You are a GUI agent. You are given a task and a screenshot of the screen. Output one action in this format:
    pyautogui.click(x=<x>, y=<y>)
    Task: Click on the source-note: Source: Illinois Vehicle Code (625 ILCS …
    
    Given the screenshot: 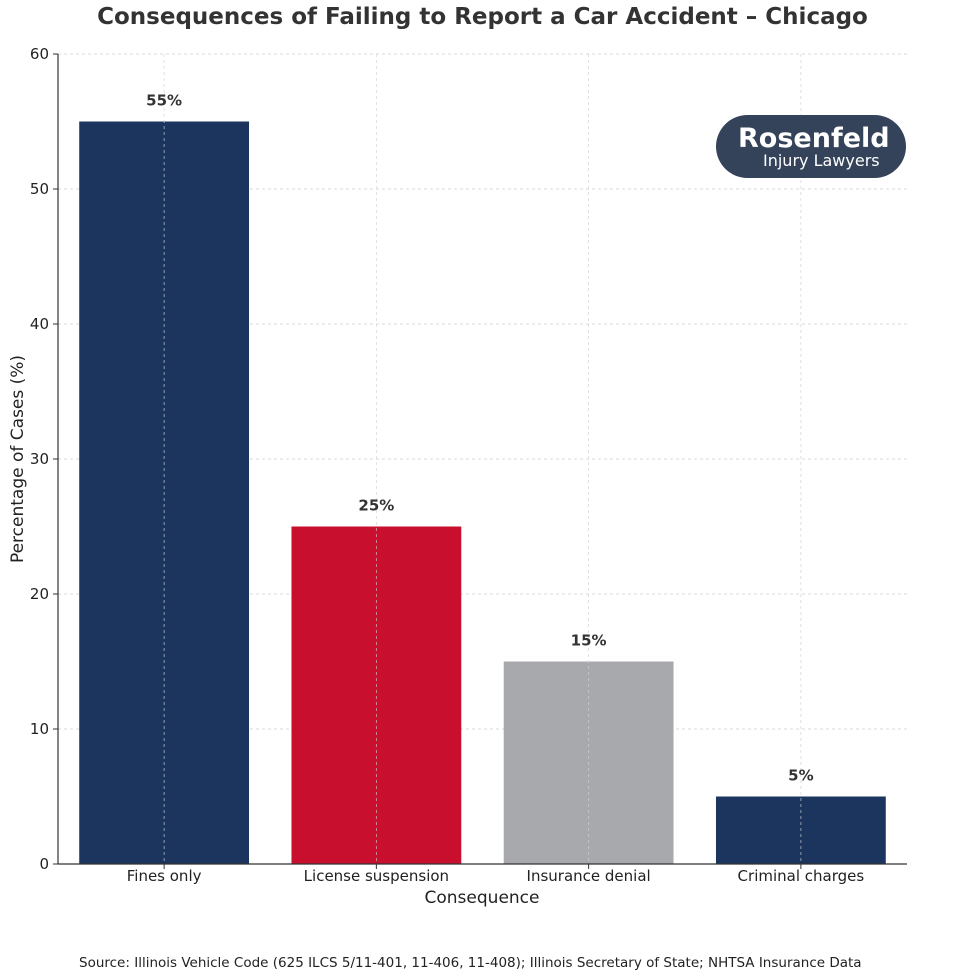 What is the action you would take?
    pyautogui.click(x=470, y=963)
    